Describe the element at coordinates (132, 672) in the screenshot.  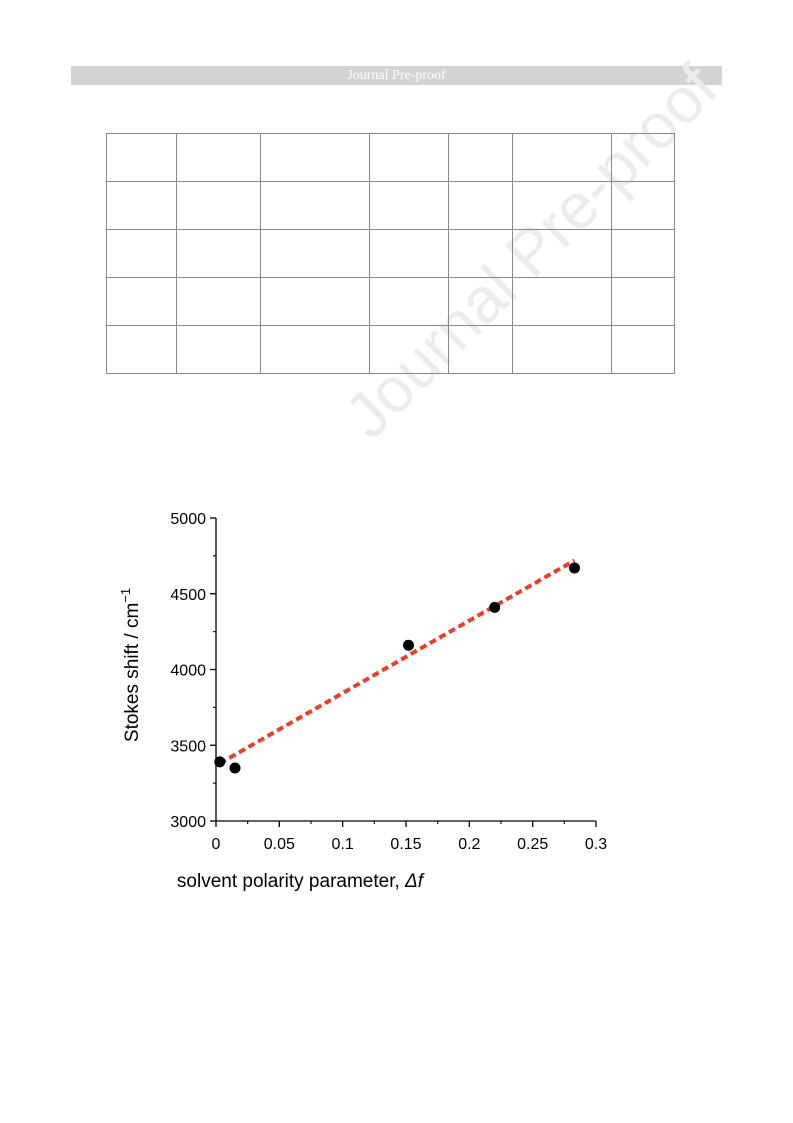
I see `y-axis-label-main: Stokes shift / cm` at that location.